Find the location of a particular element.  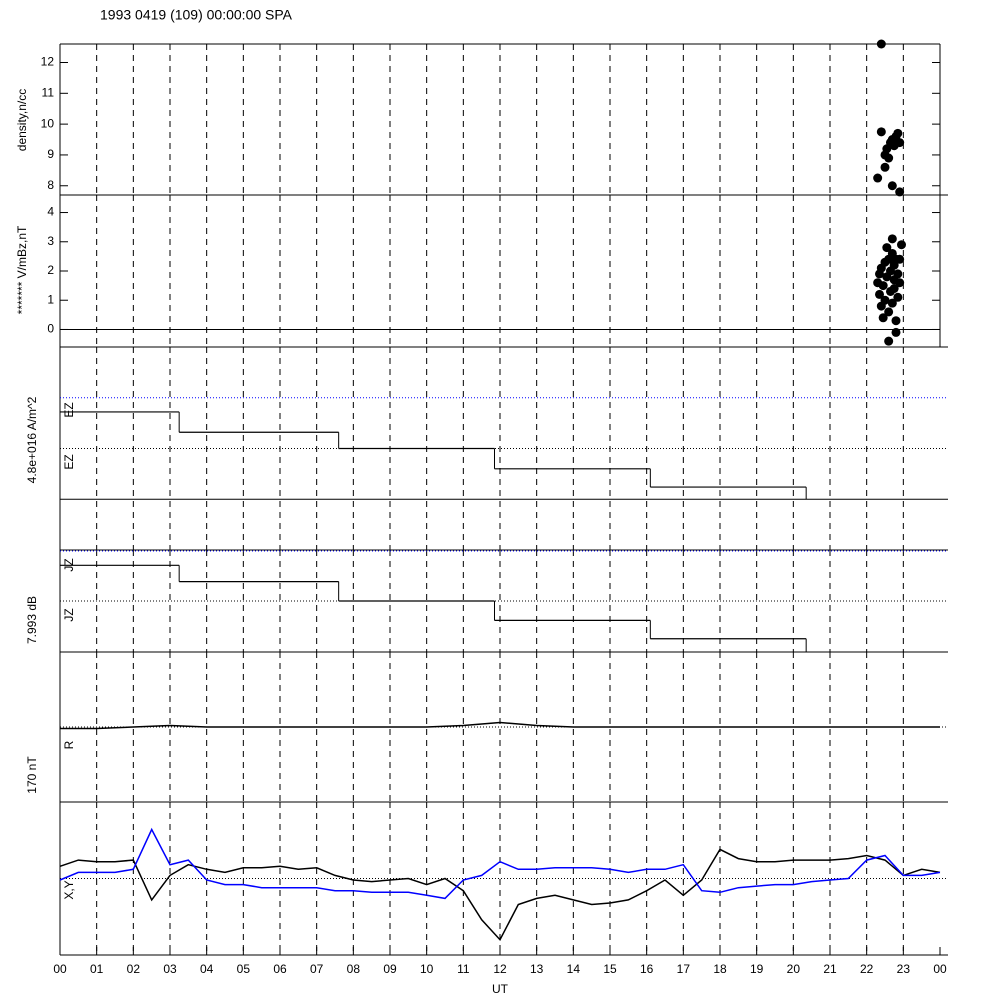

x-tick-label: 09 is located at coordinates (390, 969).